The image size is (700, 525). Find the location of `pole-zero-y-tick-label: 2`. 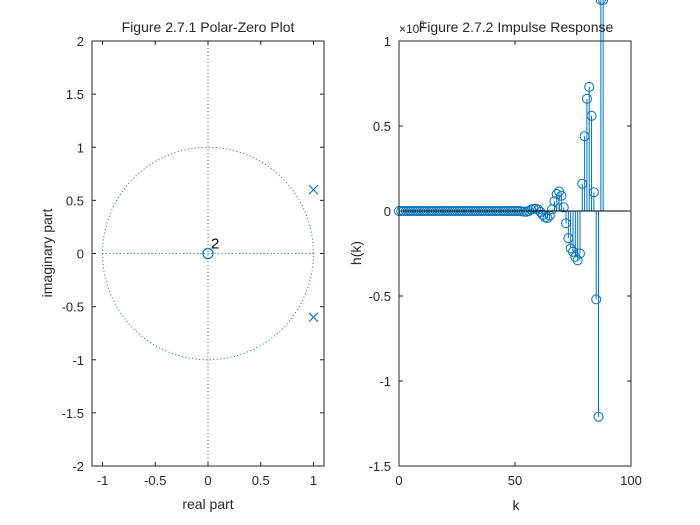

pole-zero-y-tick-label: 2 is located at coordinates (80, 41).